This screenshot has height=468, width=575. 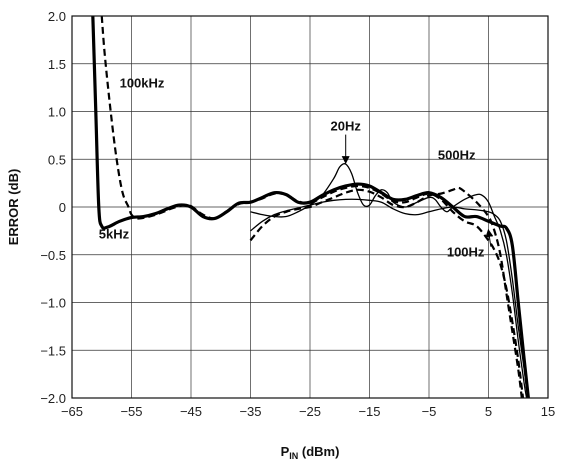 I want to click on x-axis-label-subscript: IN, so click(x=293, y=456).